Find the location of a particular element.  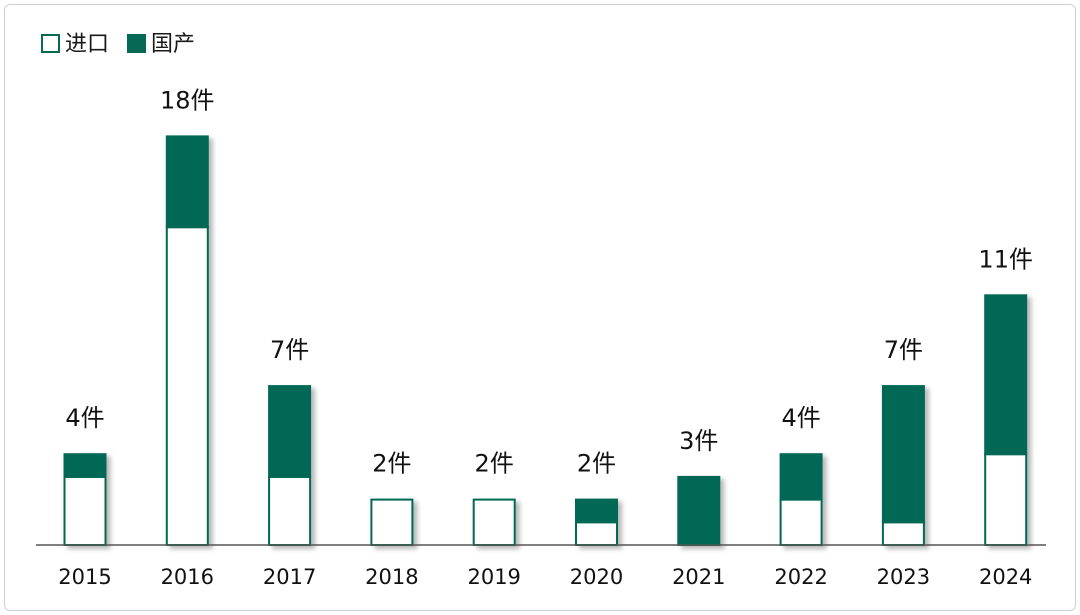

x-tick-2016: 2016 is located at coordinates (187, 577).